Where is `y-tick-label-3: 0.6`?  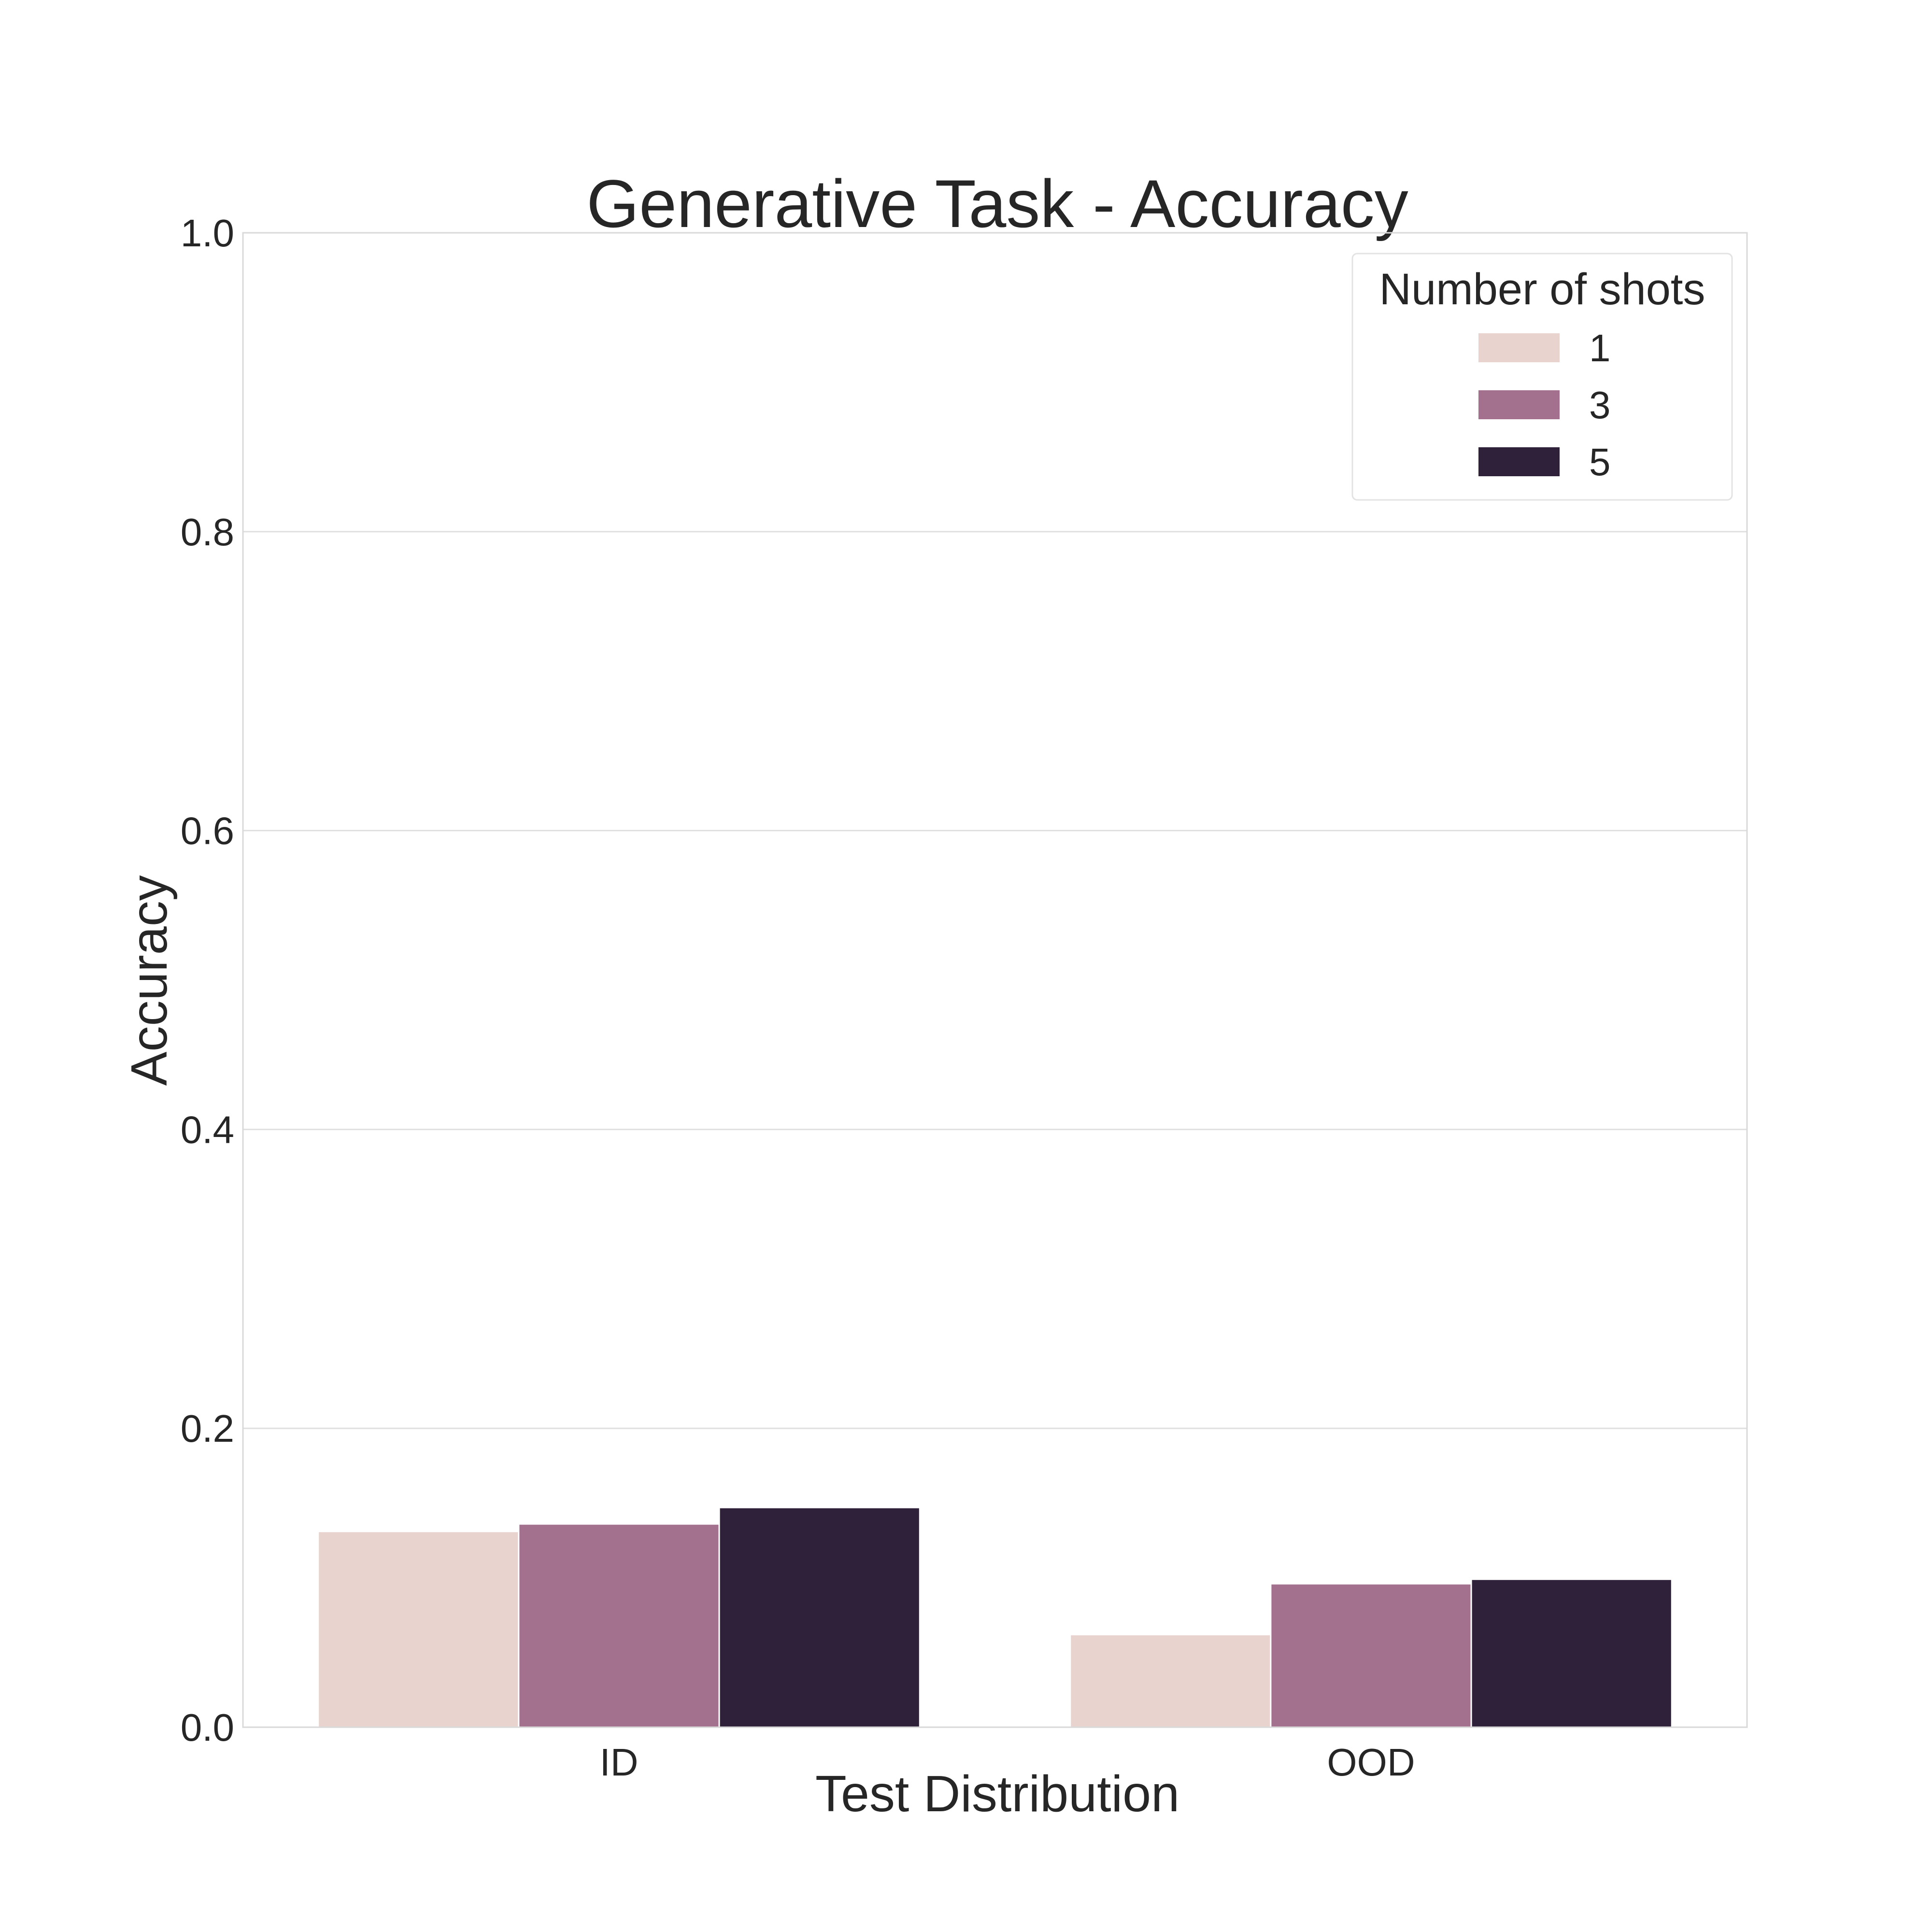
y-tick-label-3: 0.6 is located at coordinates (207, 831).